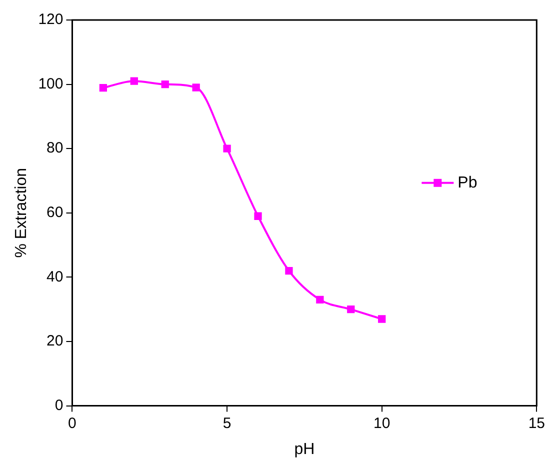 The width and height of the screenshot is (557, 471). Describe the element at coordinates (59, 405) in the screenshot. I see `y-tick-label: 0` at that location.